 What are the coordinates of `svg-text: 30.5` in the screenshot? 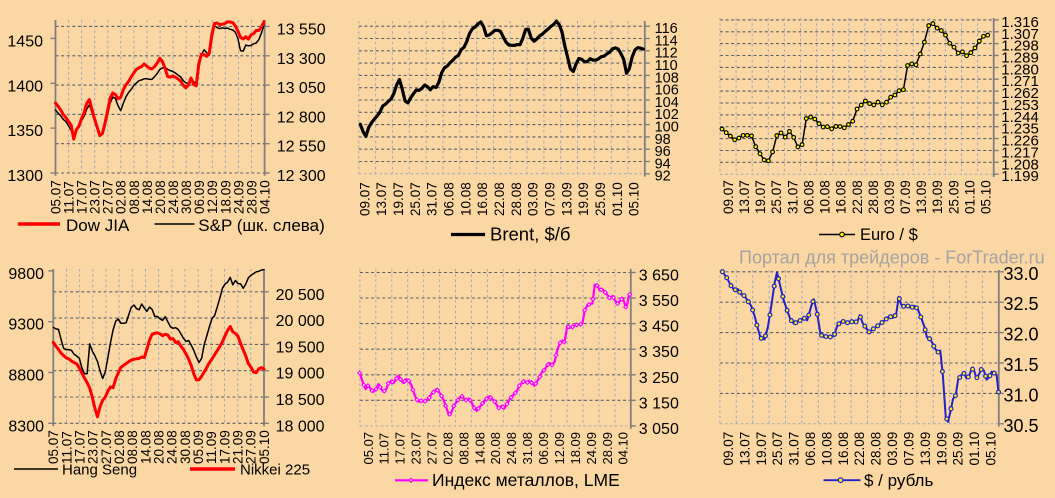 It's located at (1021, 426).